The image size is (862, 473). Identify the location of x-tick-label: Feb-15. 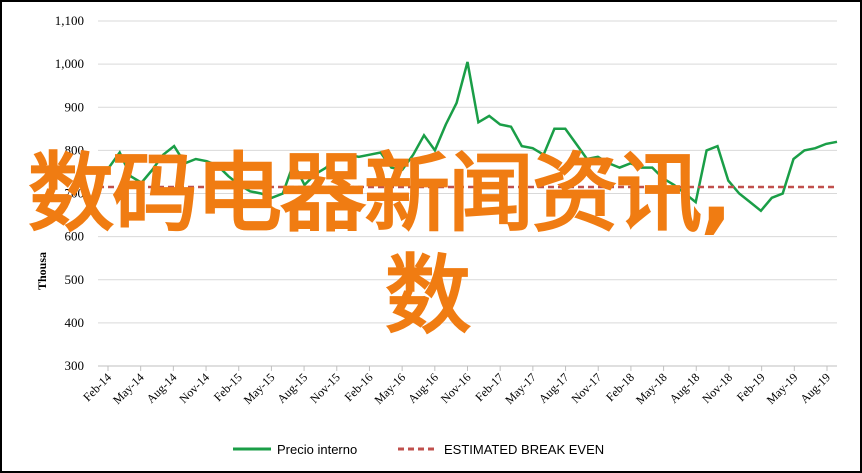
(228, 387).